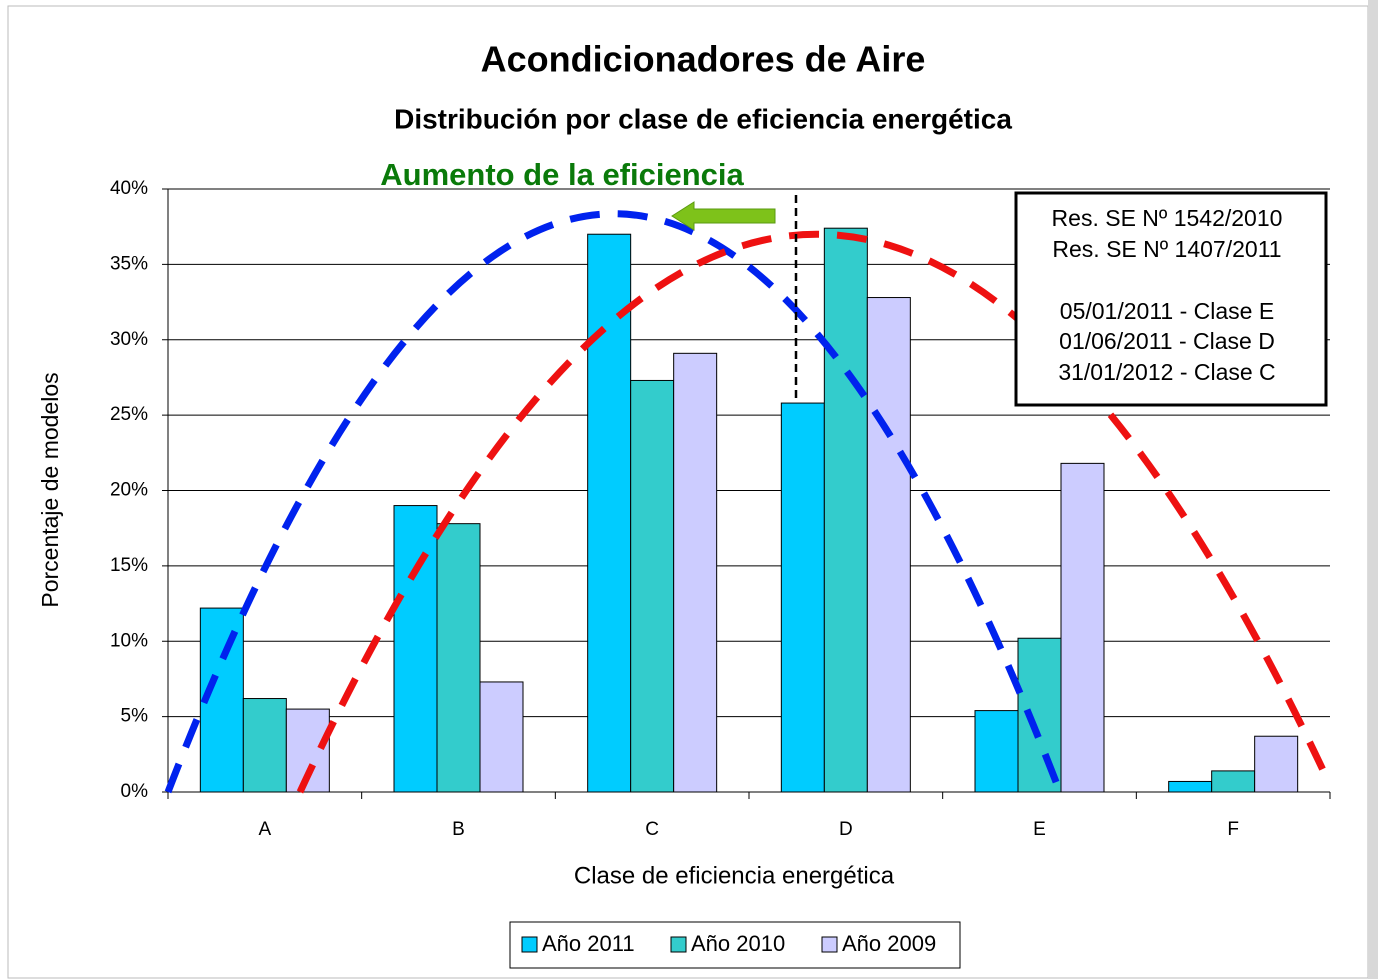 Image resolution: width=1378 pixels, height=979 pixels. What do you see at coordinates (846, 829) in the screenshot?
I see `x-tick-label: D` at bounding box center [846, 829].